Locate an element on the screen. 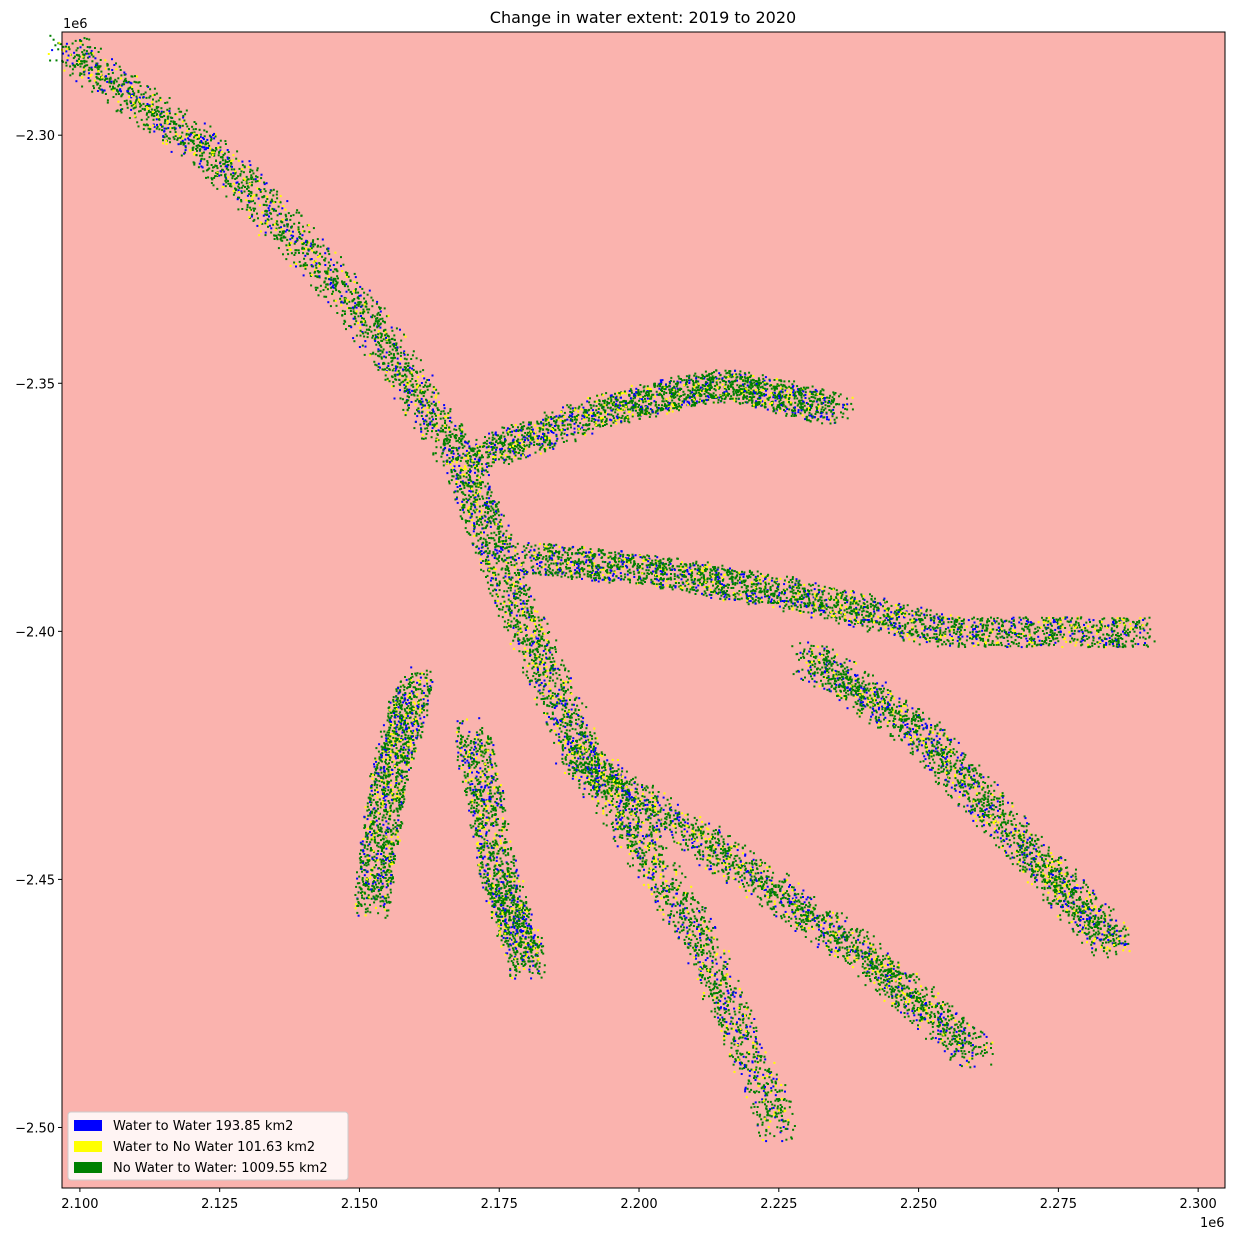  x-offset-label: 1e6 is located at coordinates (1212, 1223).